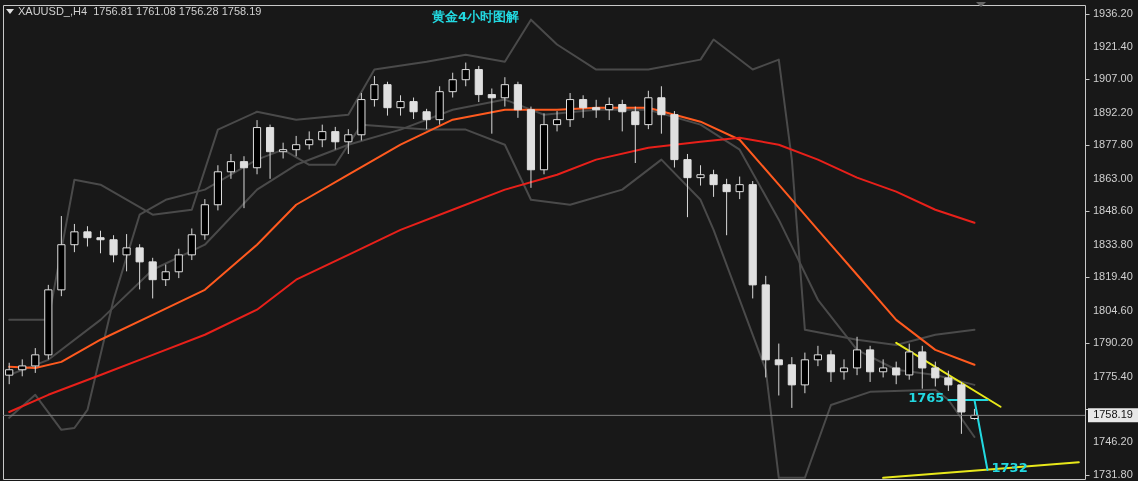  Describe the element at coordinates (1113, 441) in the screenshot. I see `y-tick-label: 1746.20` at that location.